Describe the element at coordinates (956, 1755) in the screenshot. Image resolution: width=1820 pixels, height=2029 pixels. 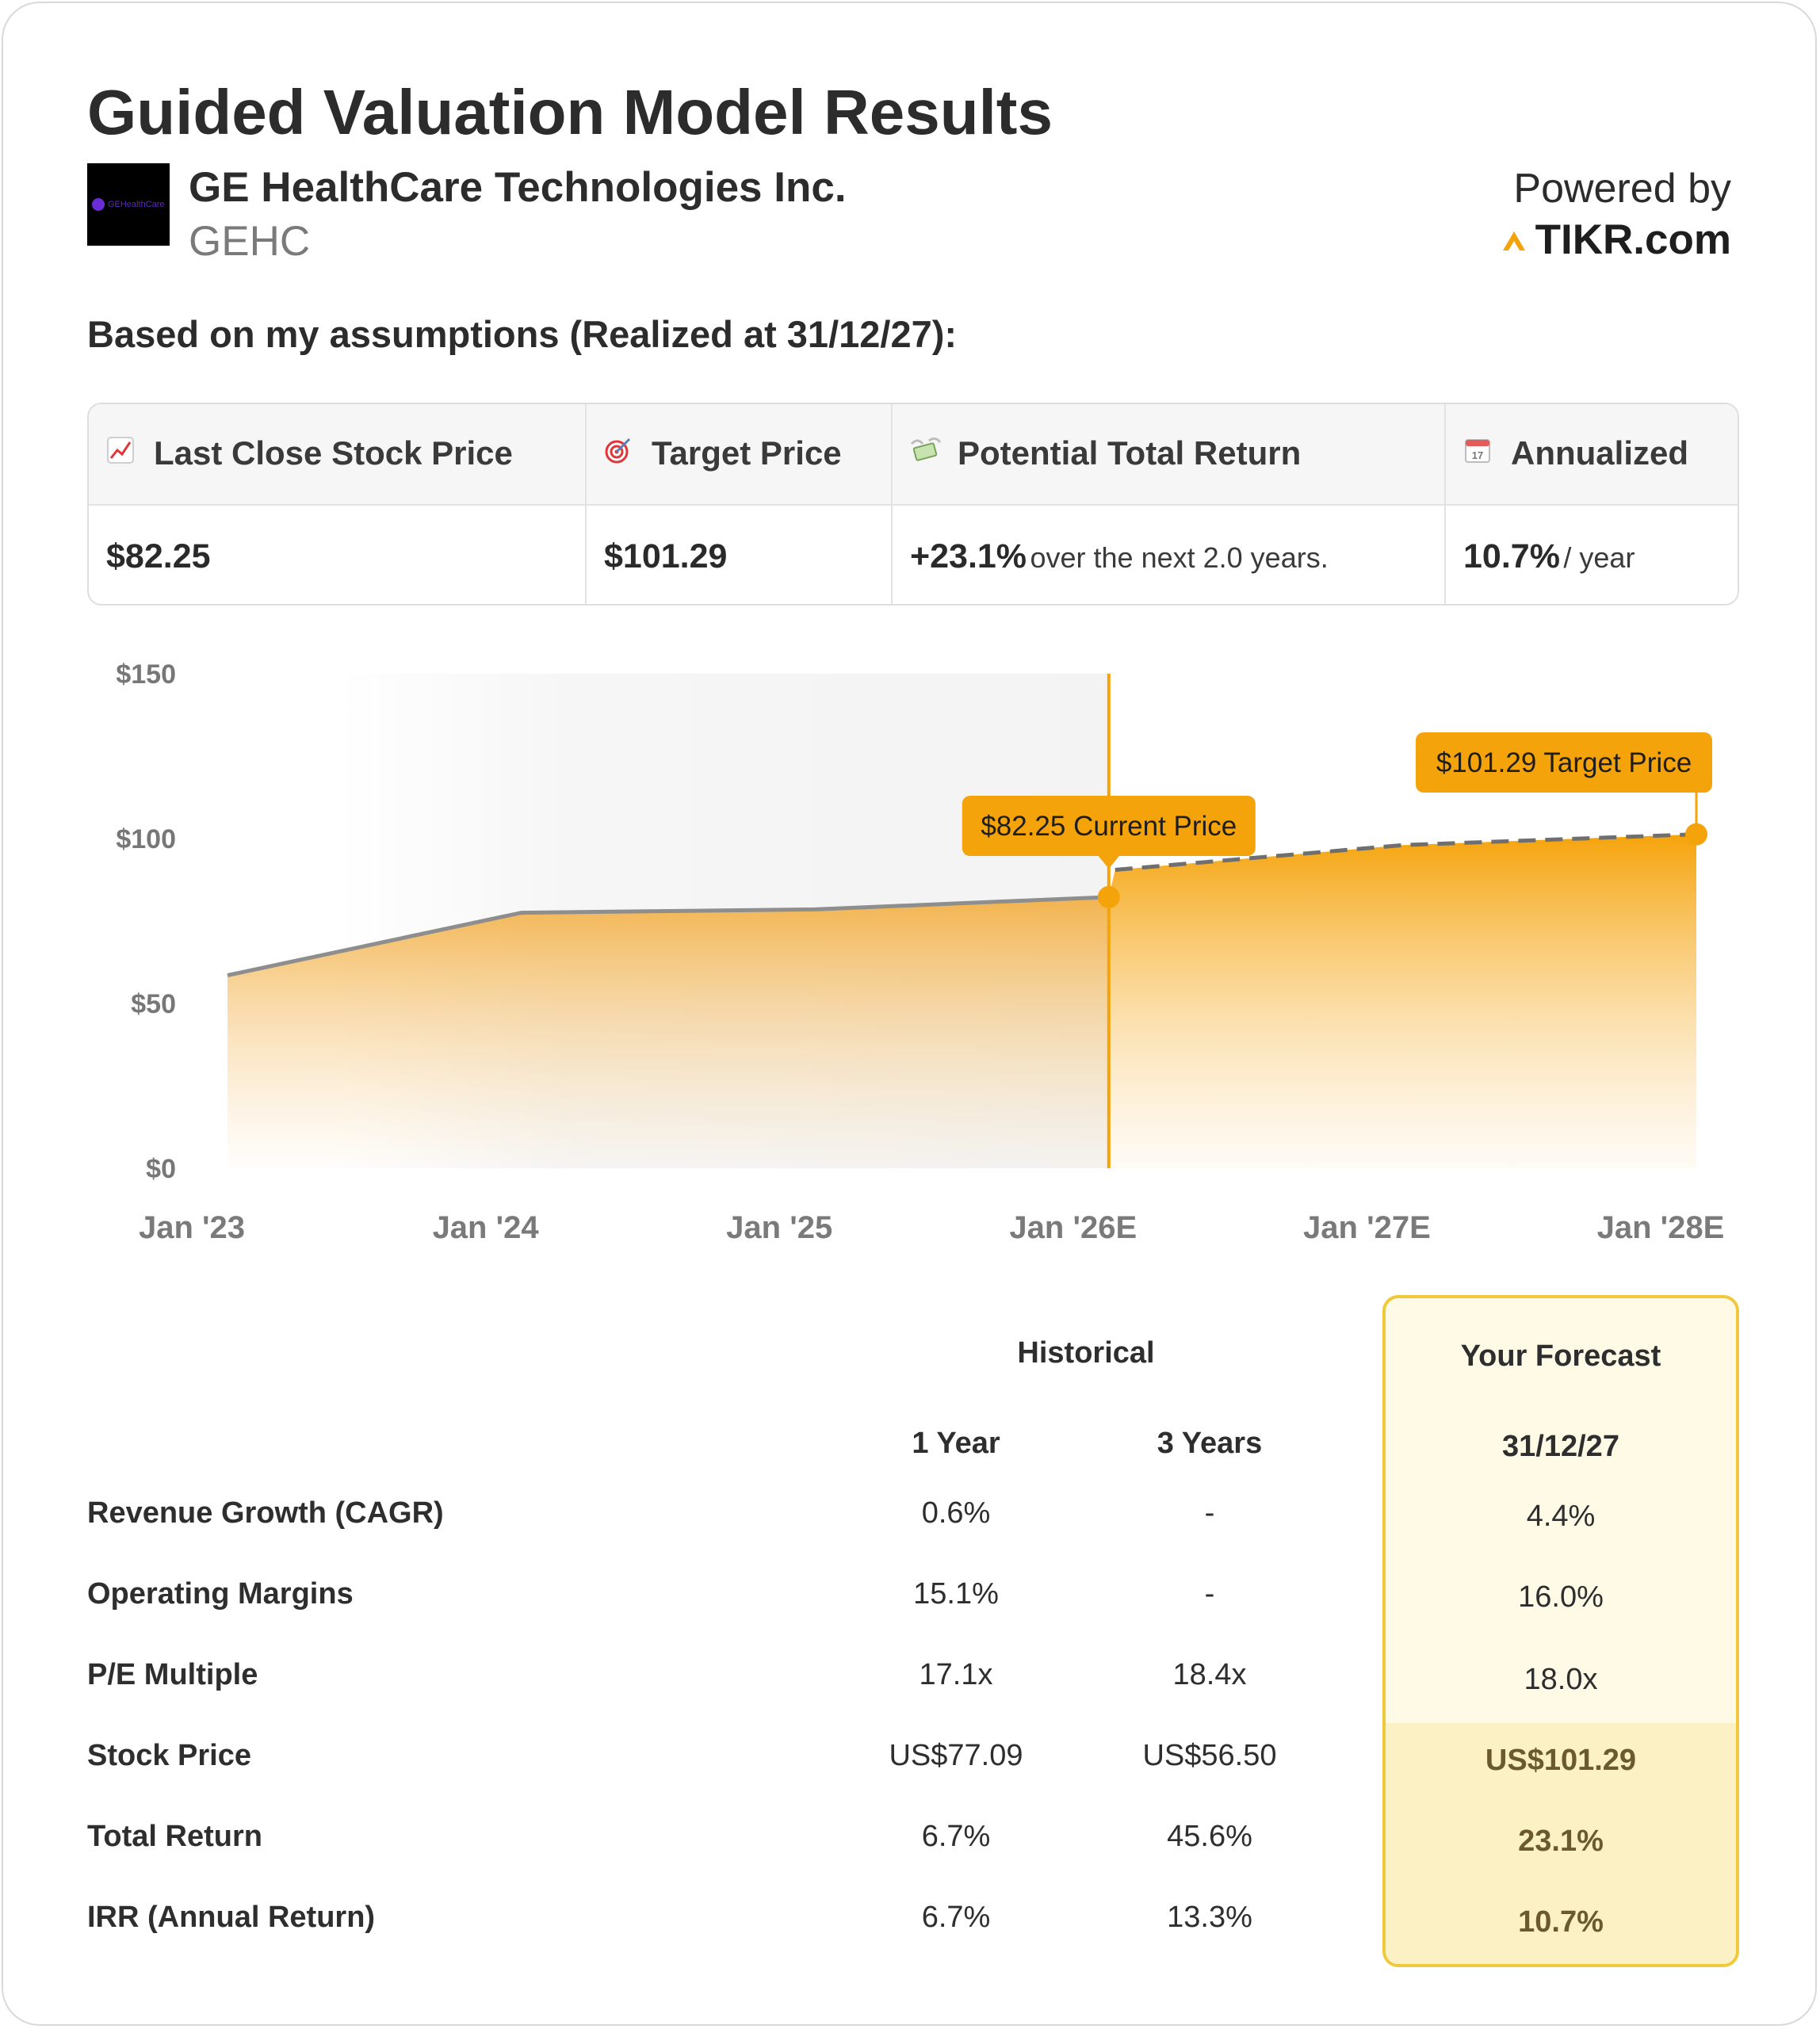
I see `cell-one-year: US$77.09` at that location.